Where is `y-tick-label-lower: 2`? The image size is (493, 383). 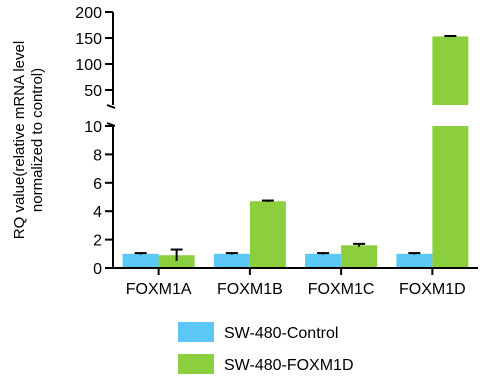
y-tick-label-lower: 2 is located at coordinates (97, 241).